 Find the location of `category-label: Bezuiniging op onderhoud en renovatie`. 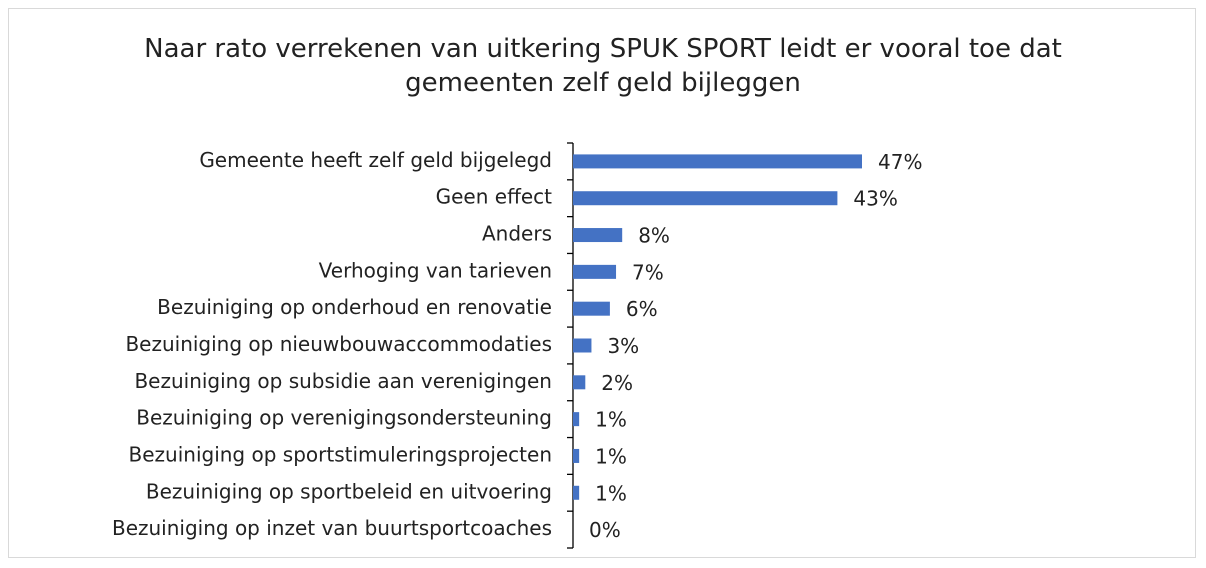

category-label: Bezuiniging op onderhoud en renovatie is located at coordinates (354, 307).